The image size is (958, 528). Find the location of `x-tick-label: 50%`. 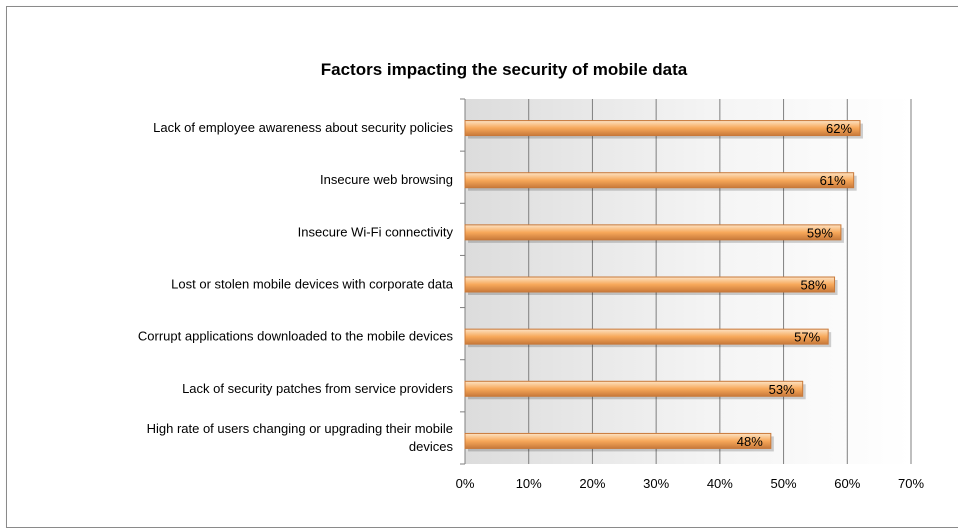

x-tick-label: 50% is located at coordinates (784, 483).